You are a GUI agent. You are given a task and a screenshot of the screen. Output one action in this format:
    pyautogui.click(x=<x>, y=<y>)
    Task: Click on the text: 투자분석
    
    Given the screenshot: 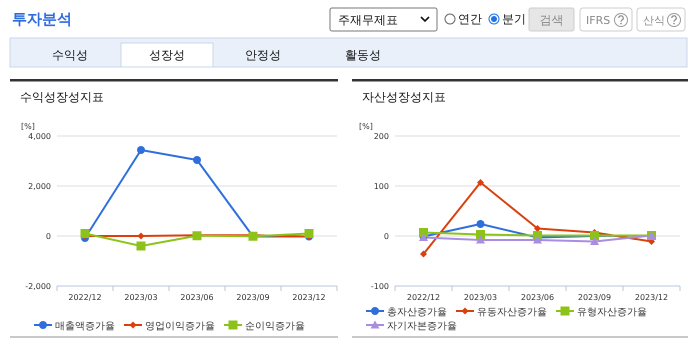 What is the action you would take?
    pyautogui.click(x=42, y=19)
    